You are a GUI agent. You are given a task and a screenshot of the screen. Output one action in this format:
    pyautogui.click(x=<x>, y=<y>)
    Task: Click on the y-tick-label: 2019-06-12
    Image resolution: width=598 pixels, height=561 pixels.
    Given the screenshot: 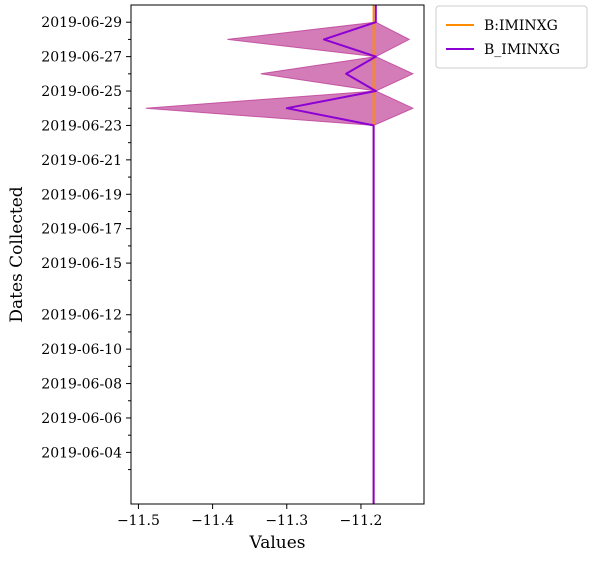 What is the action you would take?
    pyautogui.click(x=81, y=316)
    